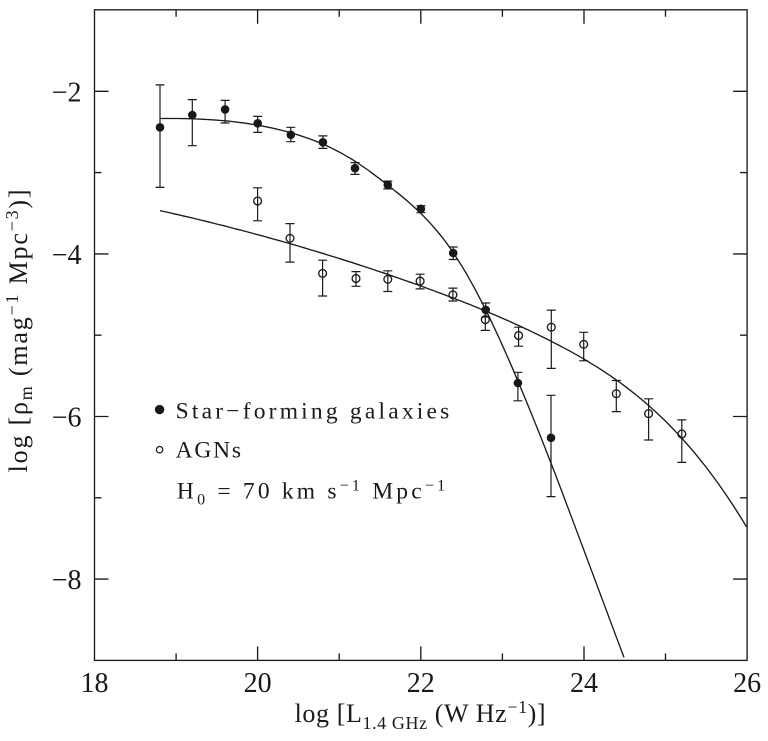  Describe the element at coordinates (67, 580) in the screenshot. I see `svg-text: −8` at that location.